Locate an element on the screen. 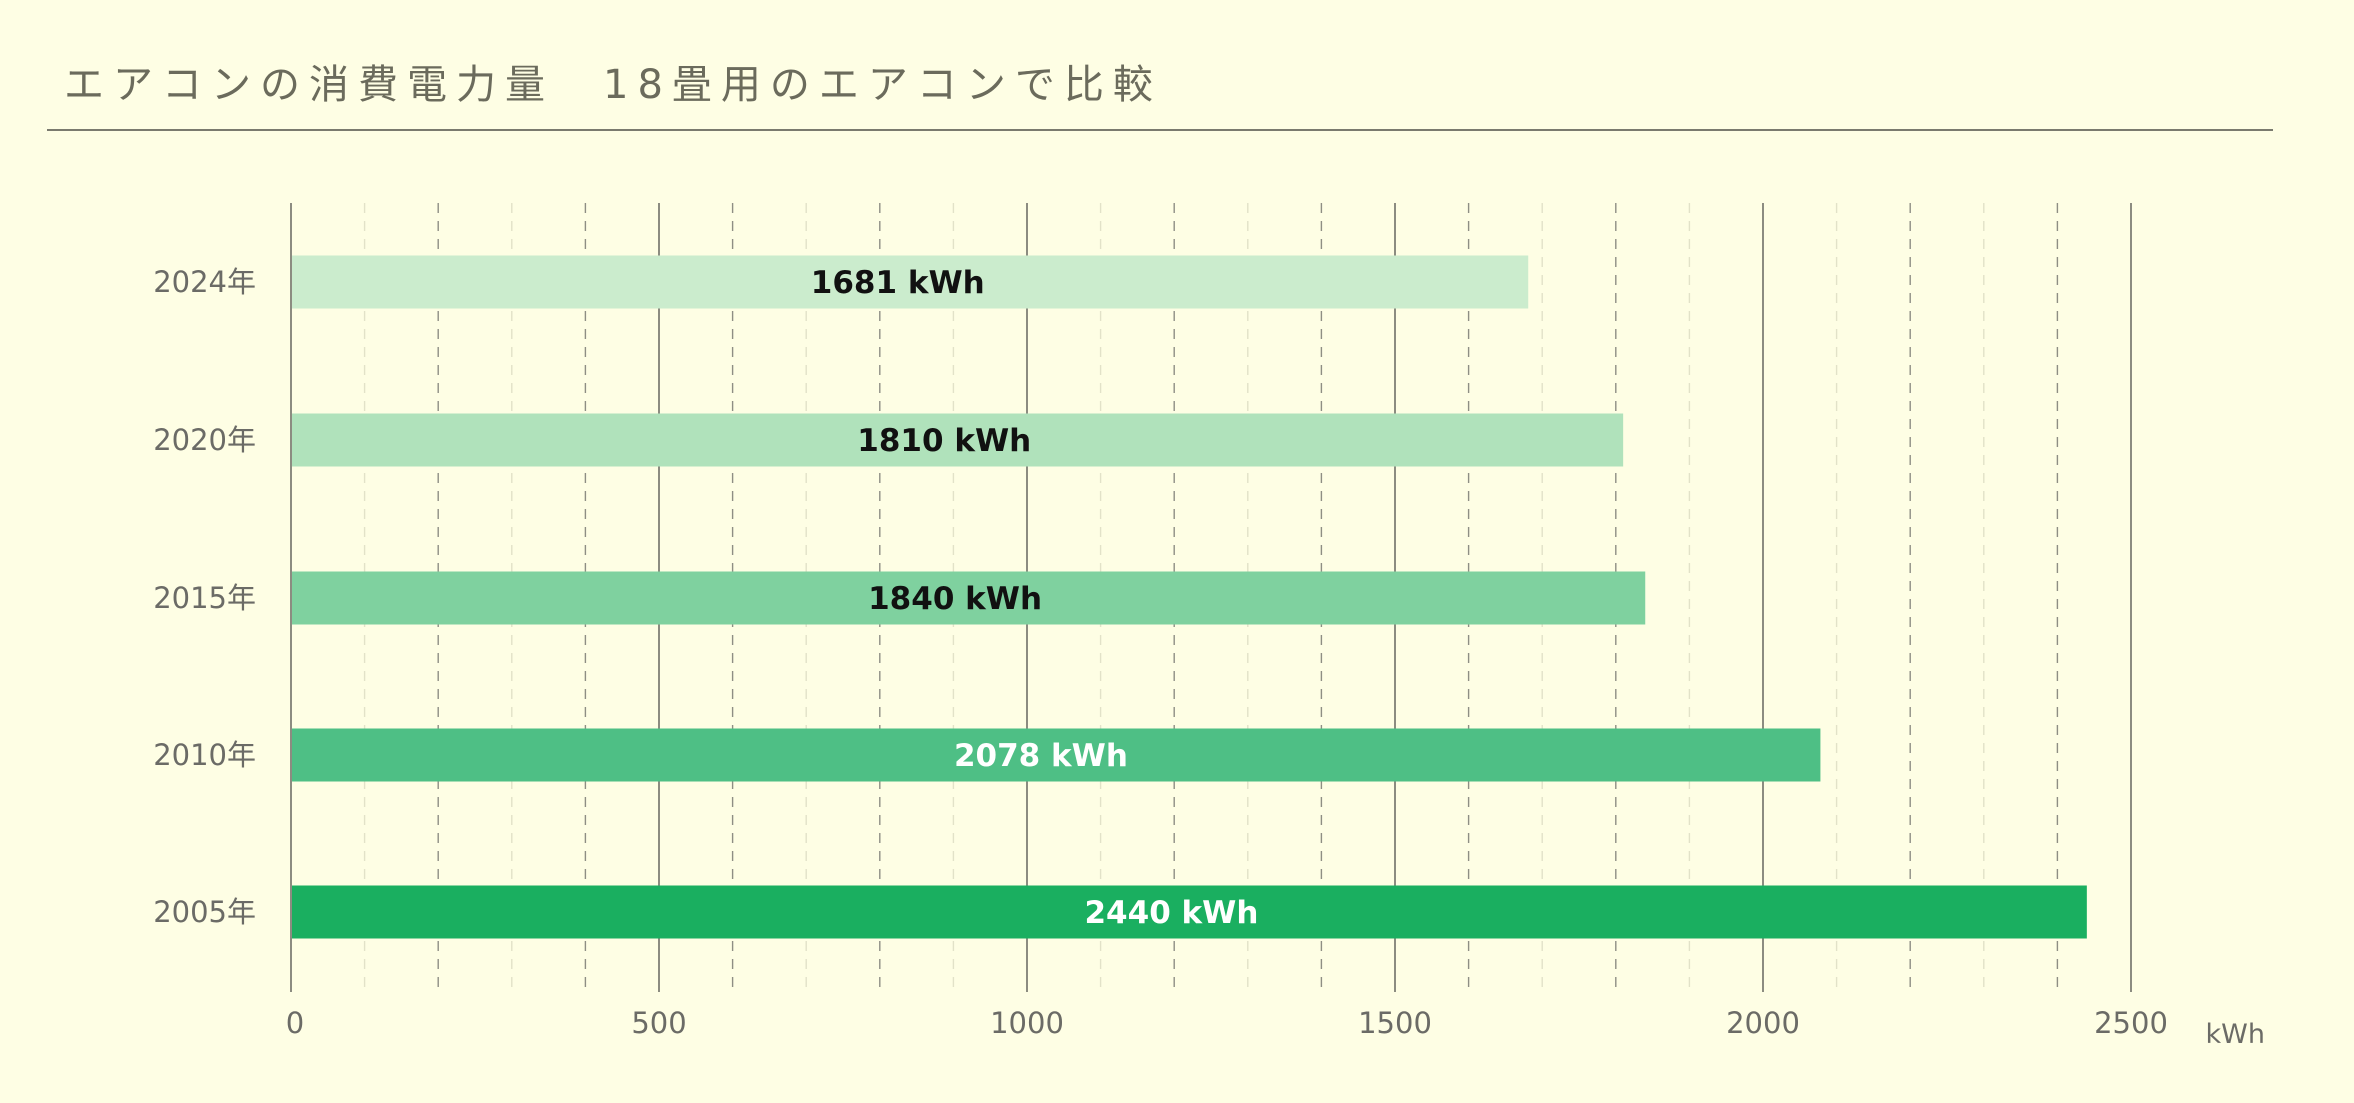 This screenshot has width=2354, height=1103. x-tick-label: 500 is located at coordinates (658, 1023).